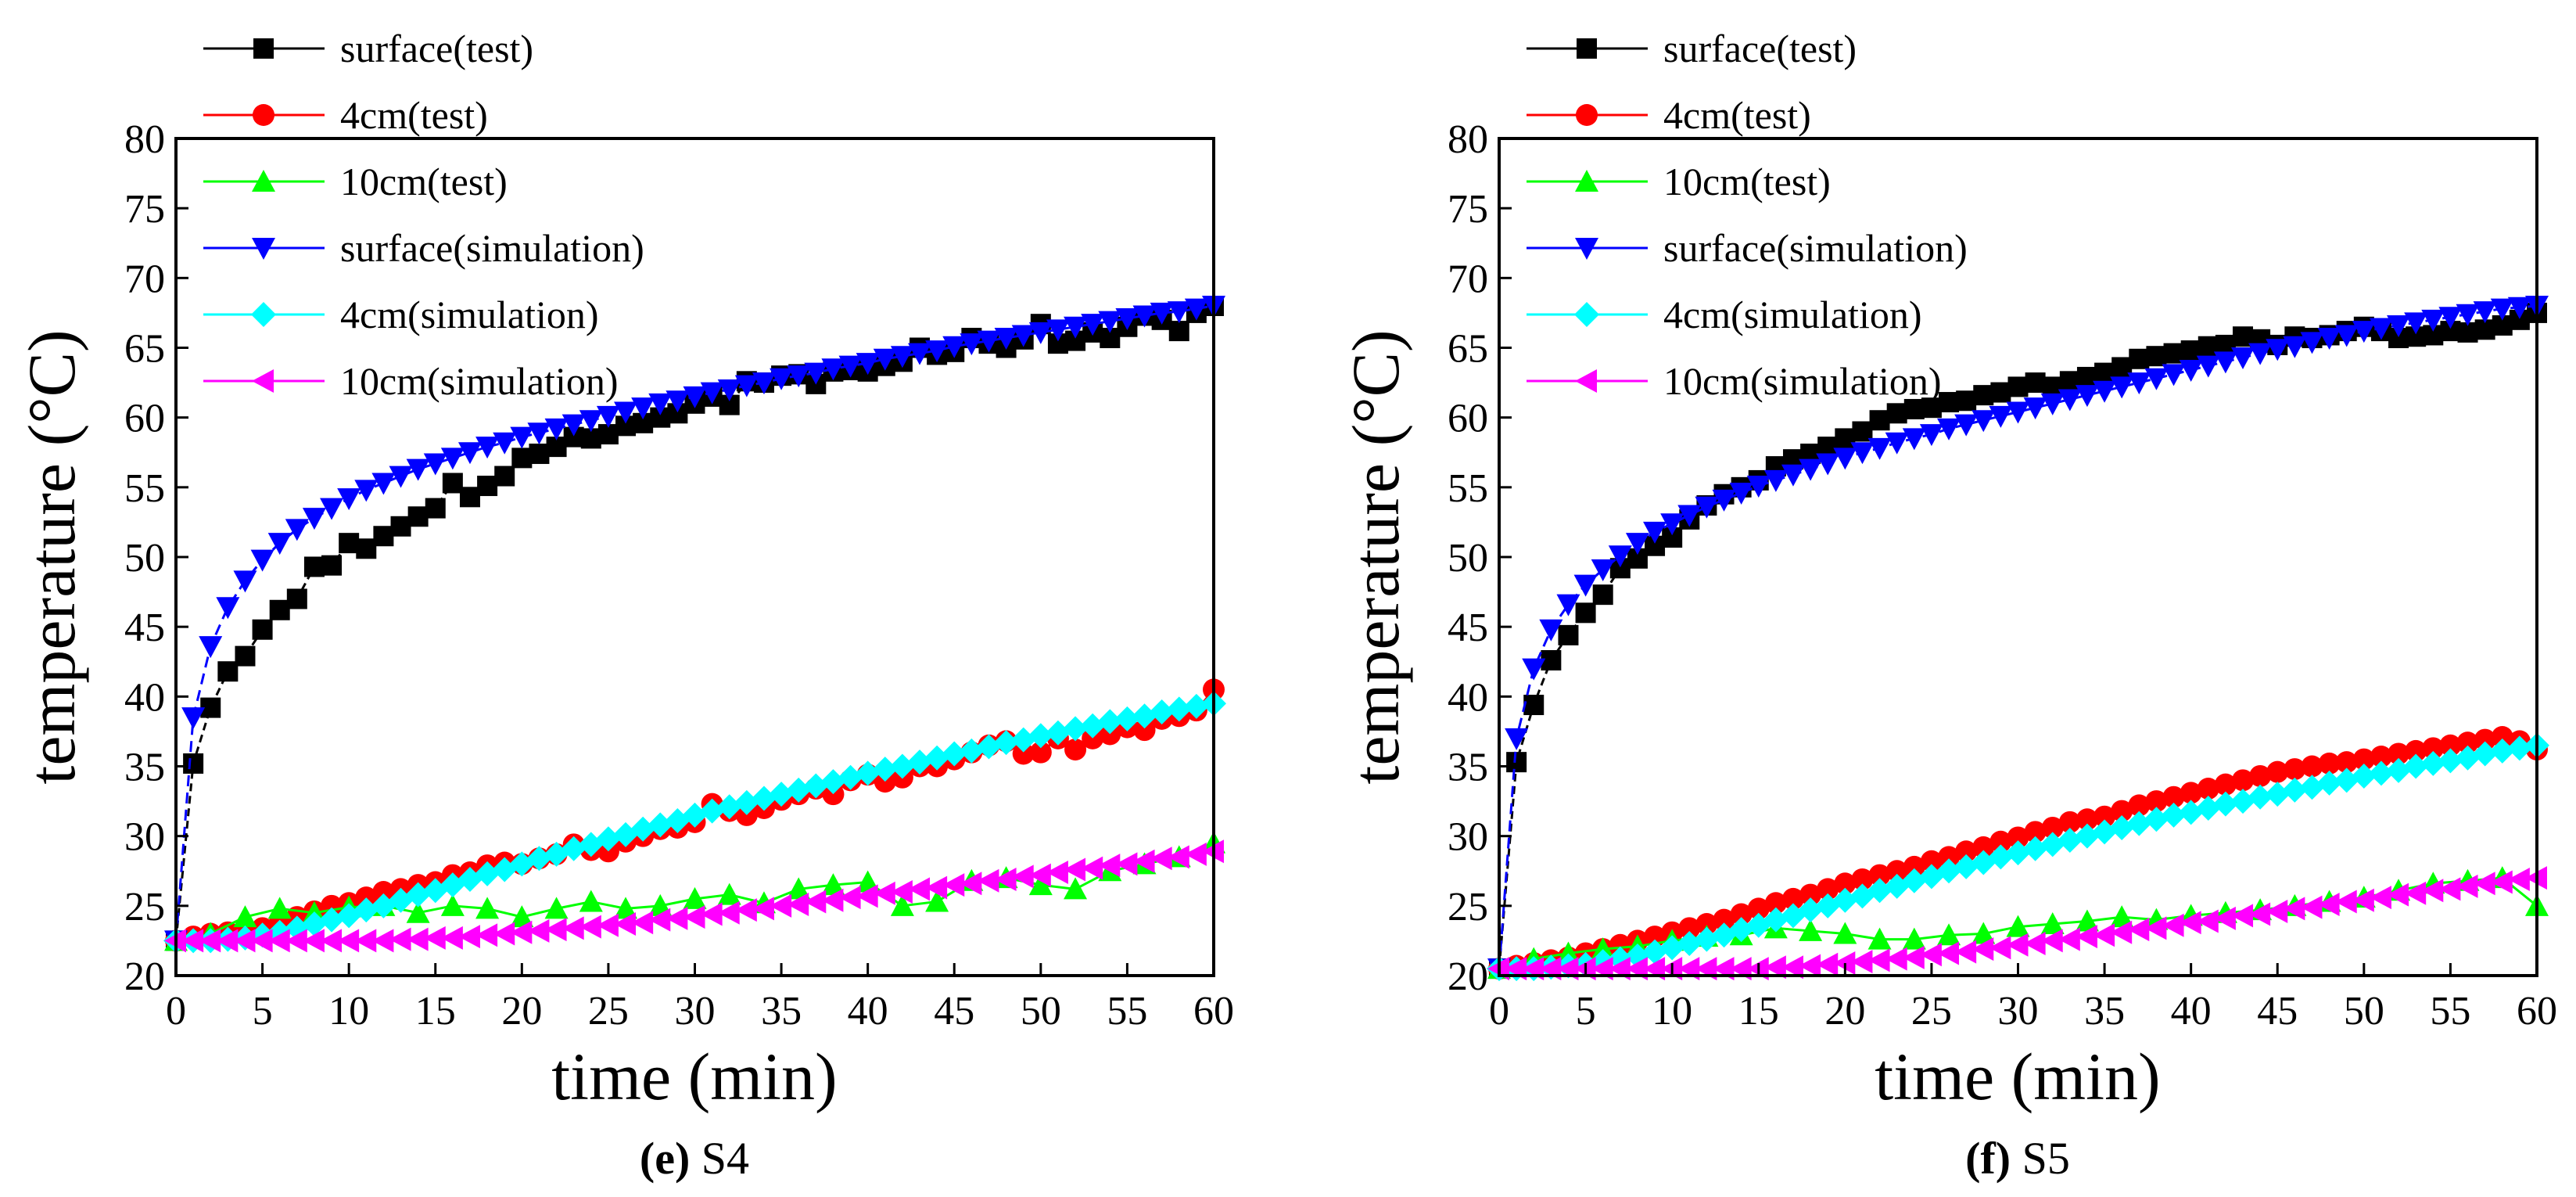 The height and width of the screenshot is (1197, 2576). I want to click on legend-item: 10cm(test), so click(355, 181).